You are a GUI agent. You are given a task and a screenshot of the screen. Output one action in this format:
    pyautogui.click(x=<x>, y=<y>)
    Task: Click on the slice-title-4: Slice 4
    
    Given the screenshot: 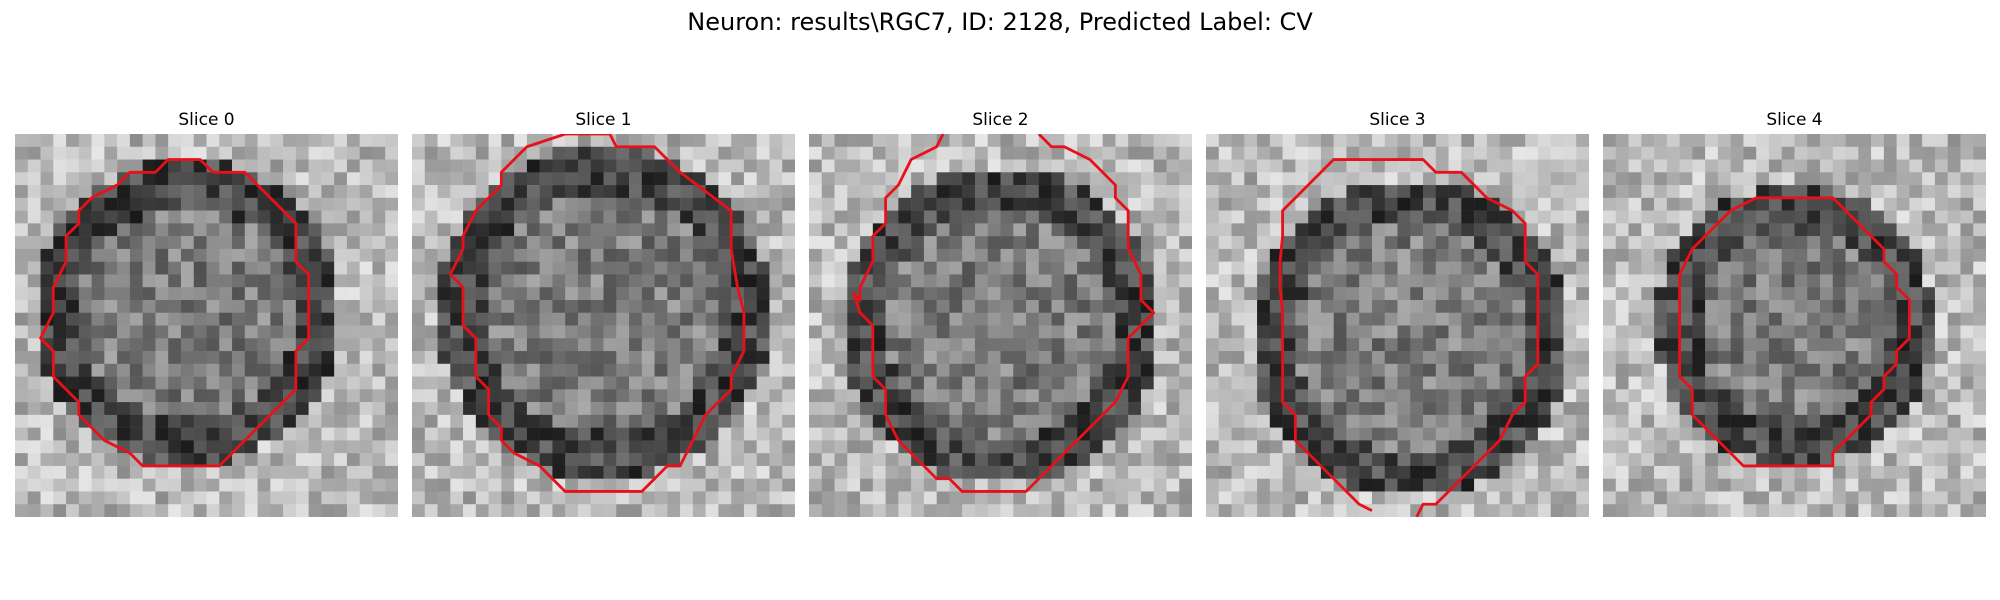 What is the action you would take?
    pyautogui.click(x=1794, y=120)
    